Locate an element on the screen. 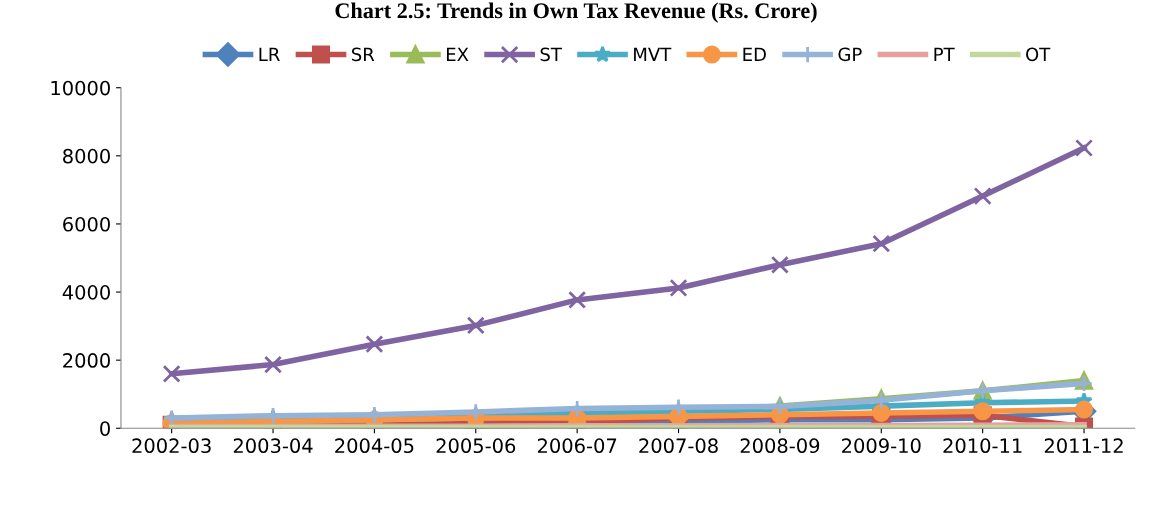 Image resolution: width=1152 pixels, height=516 pixels. x-tick-label: 2007-08 is located at coordinates (678, 446).